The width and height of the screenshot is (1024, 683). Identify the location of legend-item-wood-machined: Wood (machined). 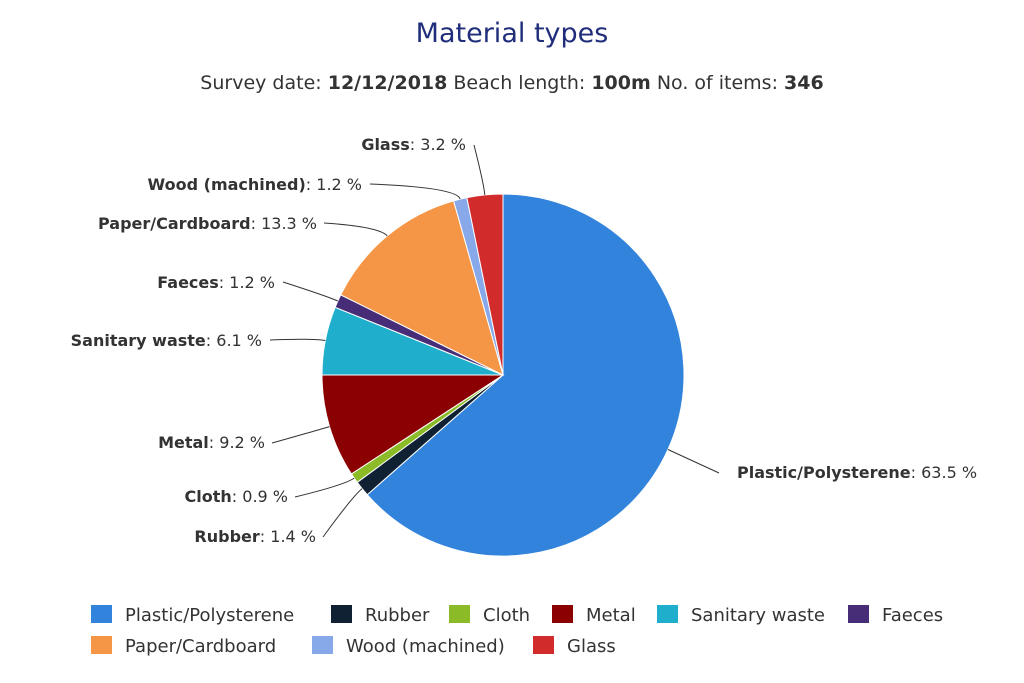
(408, 646).